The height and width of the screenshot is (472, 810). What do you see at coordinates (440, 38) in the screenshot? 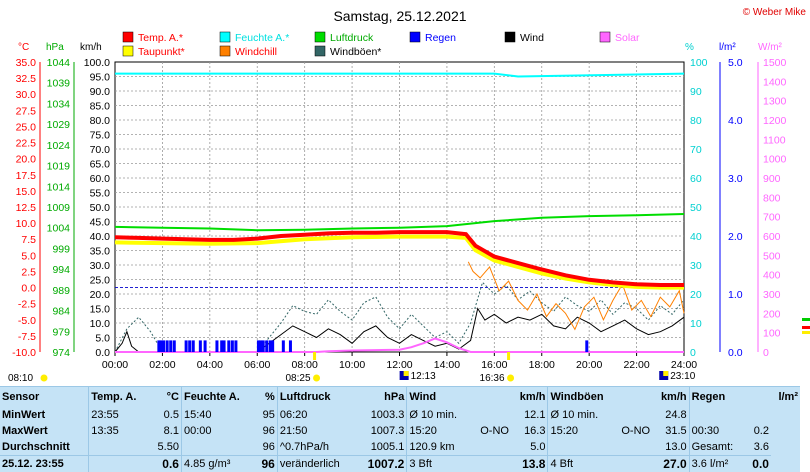
I see `legend-label: Regen` at bounding box center [440, 38].